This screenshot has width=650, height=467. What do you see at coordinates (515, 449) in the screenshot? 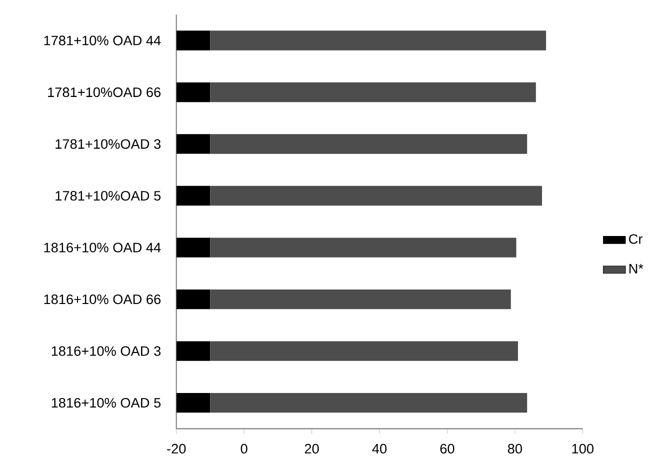
I see `x-tick-label: 80` at bounding box center [515, 449].